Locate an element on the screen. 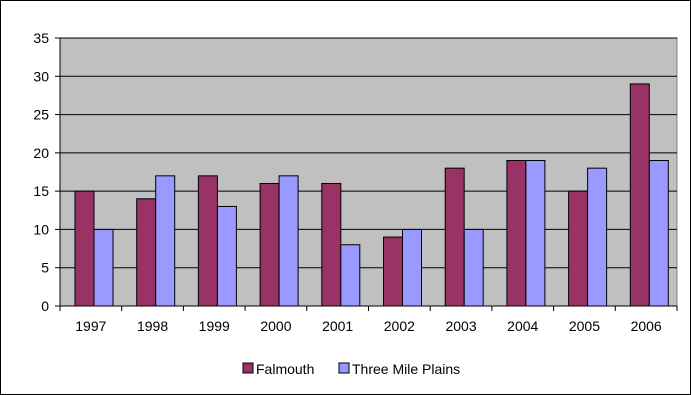  bar-three-mile-plains-2000 is located at coordinates (288, 241).